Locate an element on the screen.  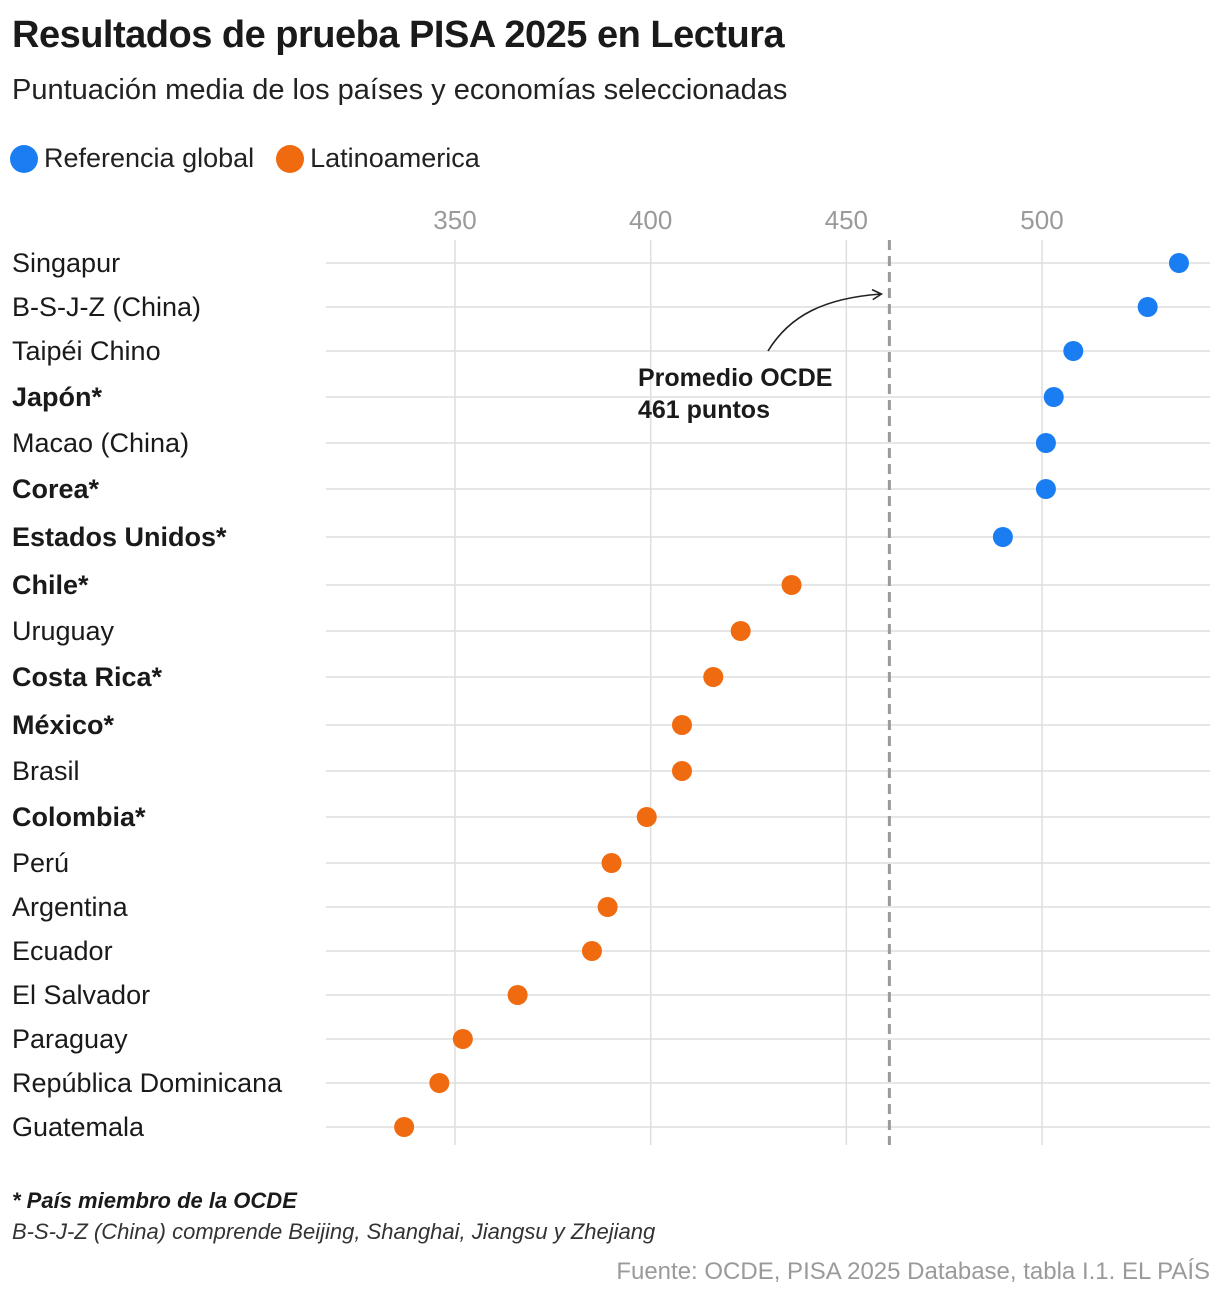
country-label: Singapur is located at coordinates (66, 263).